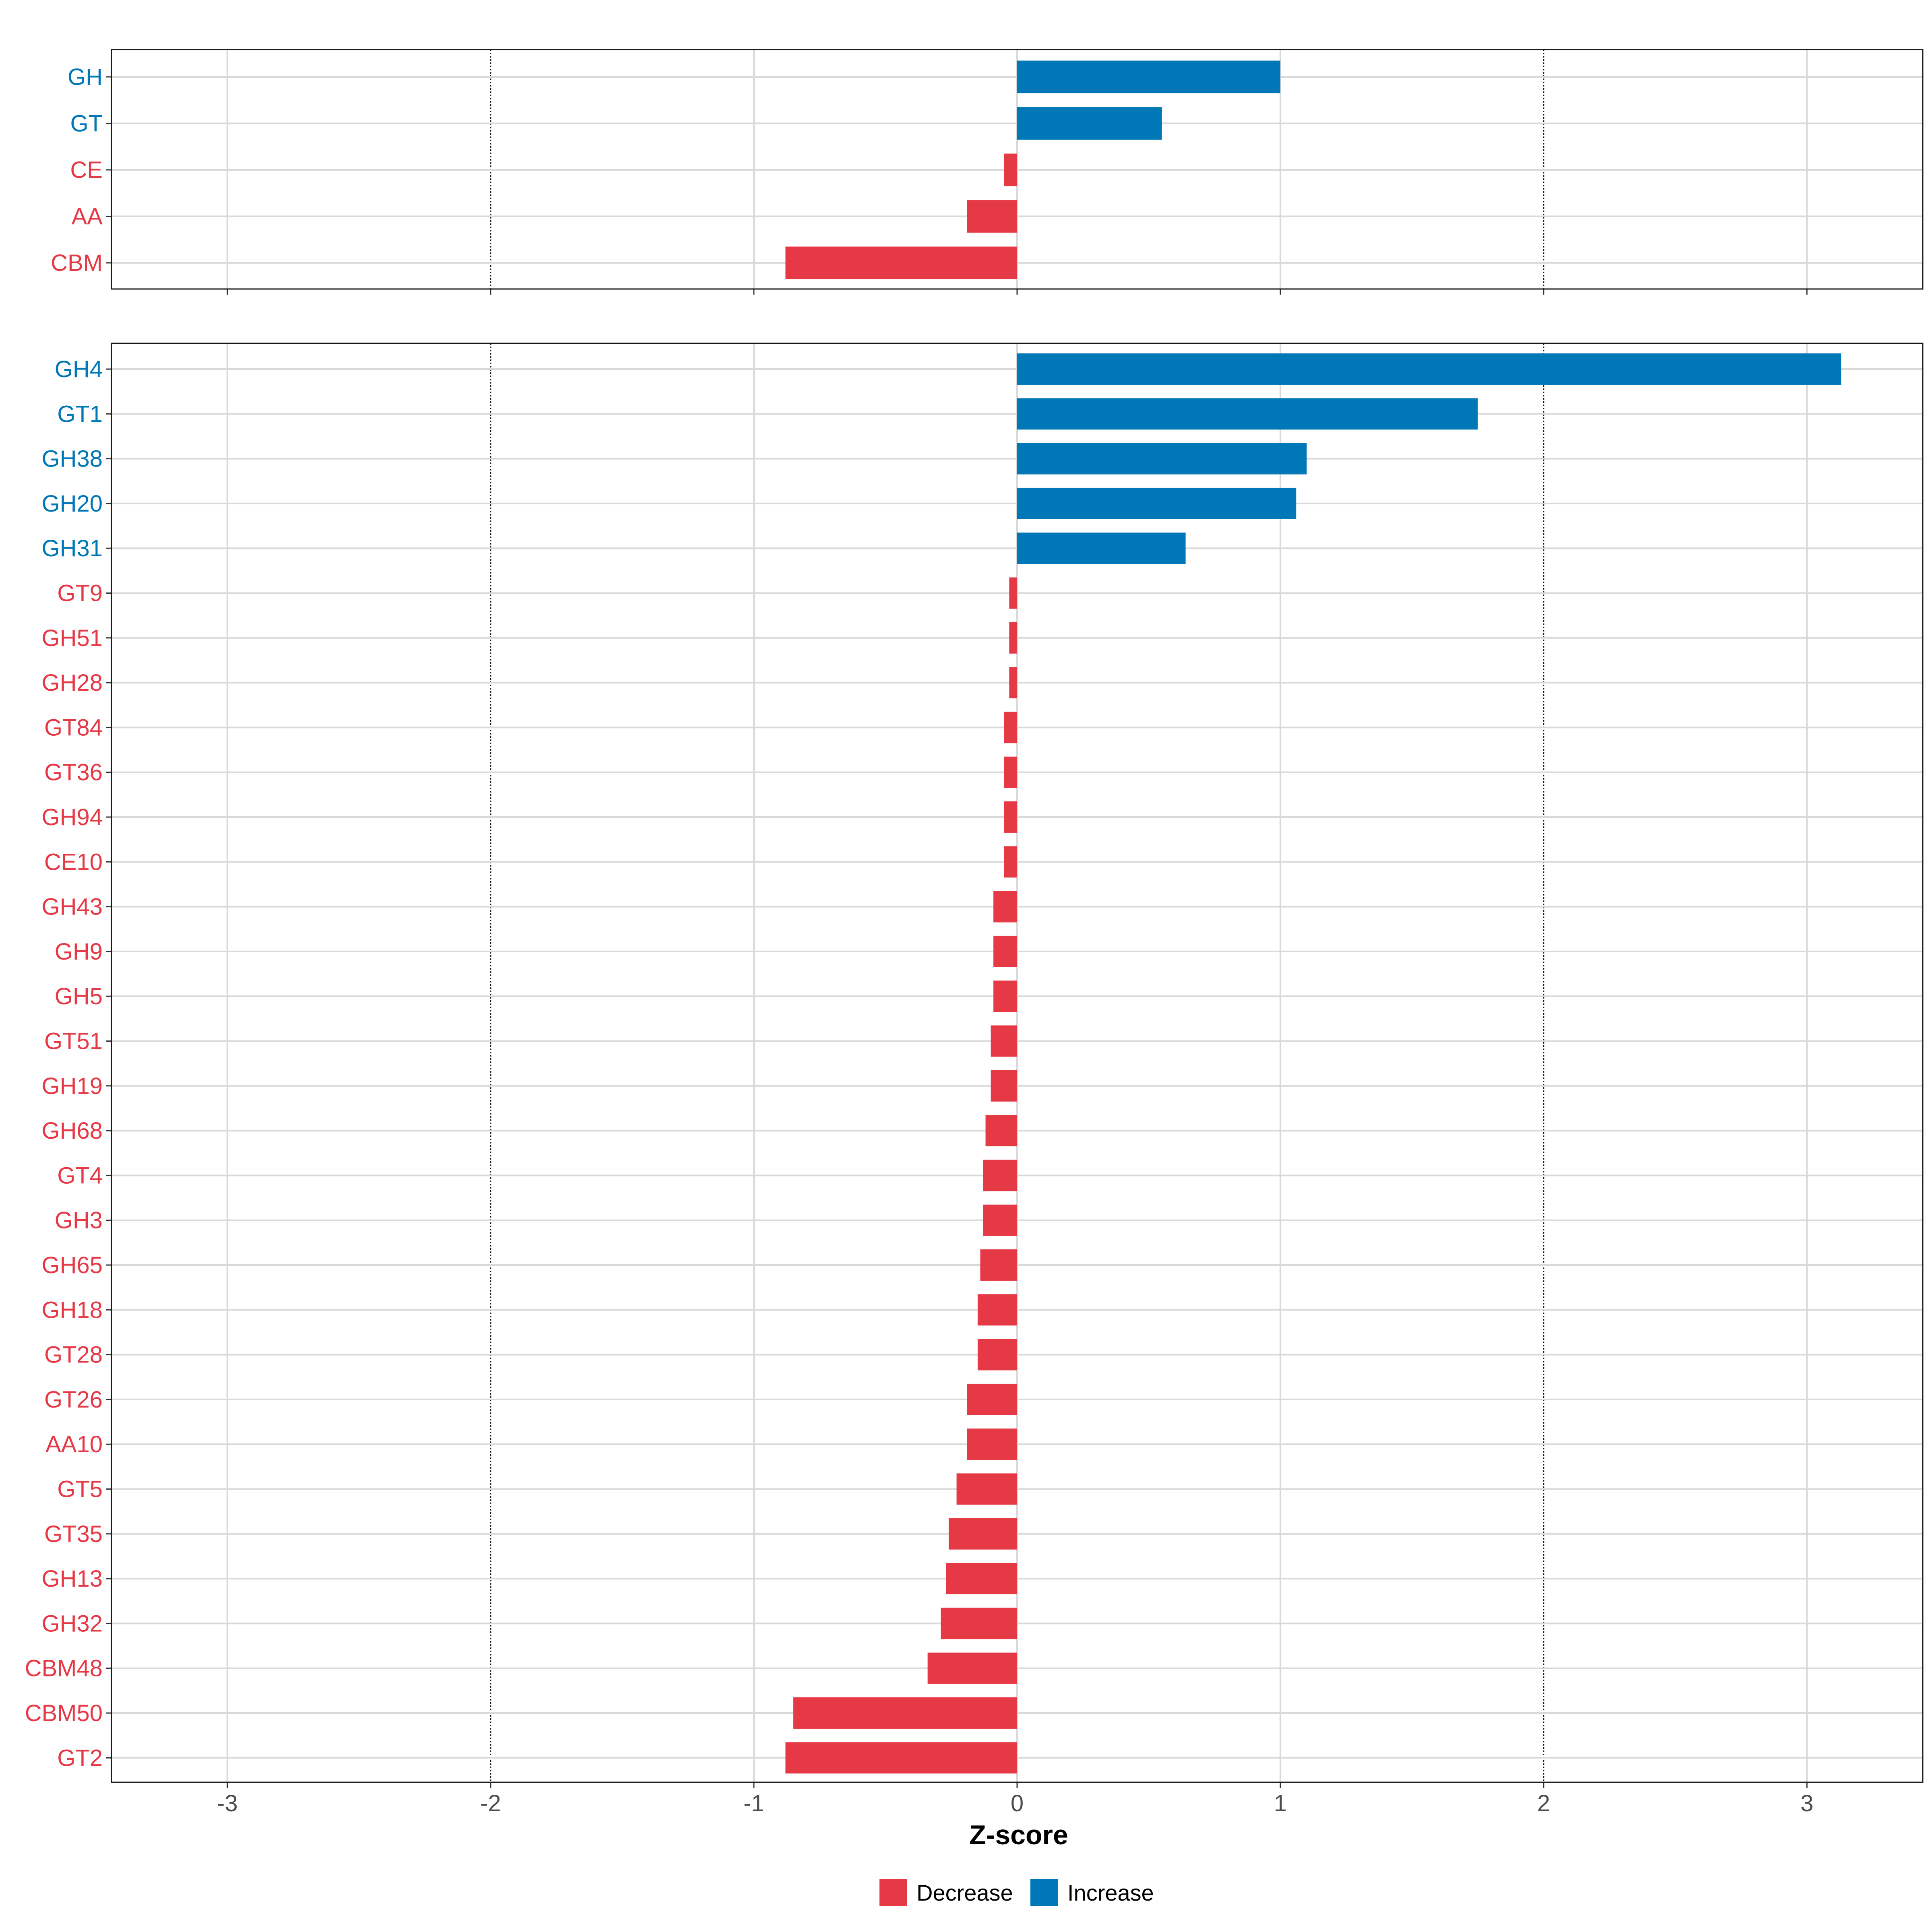 This screenshot has width=1932, height=1932. I want to click on category-label-gh9: GH9, so click(79, 952).